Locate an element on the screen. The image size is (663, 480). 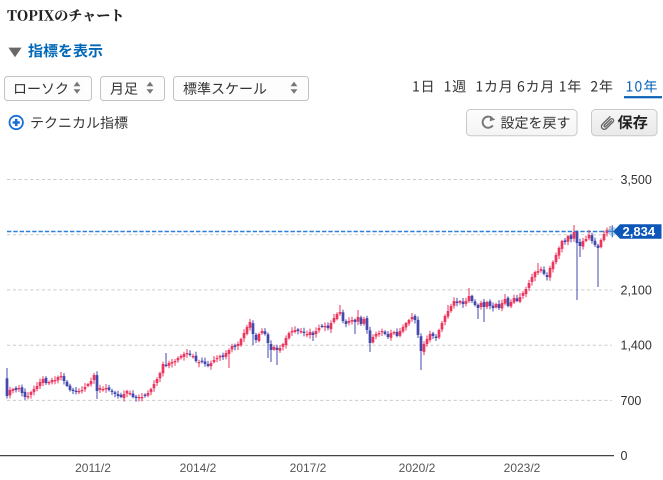
svg-text: 700 is located at coordinates (631, 401).